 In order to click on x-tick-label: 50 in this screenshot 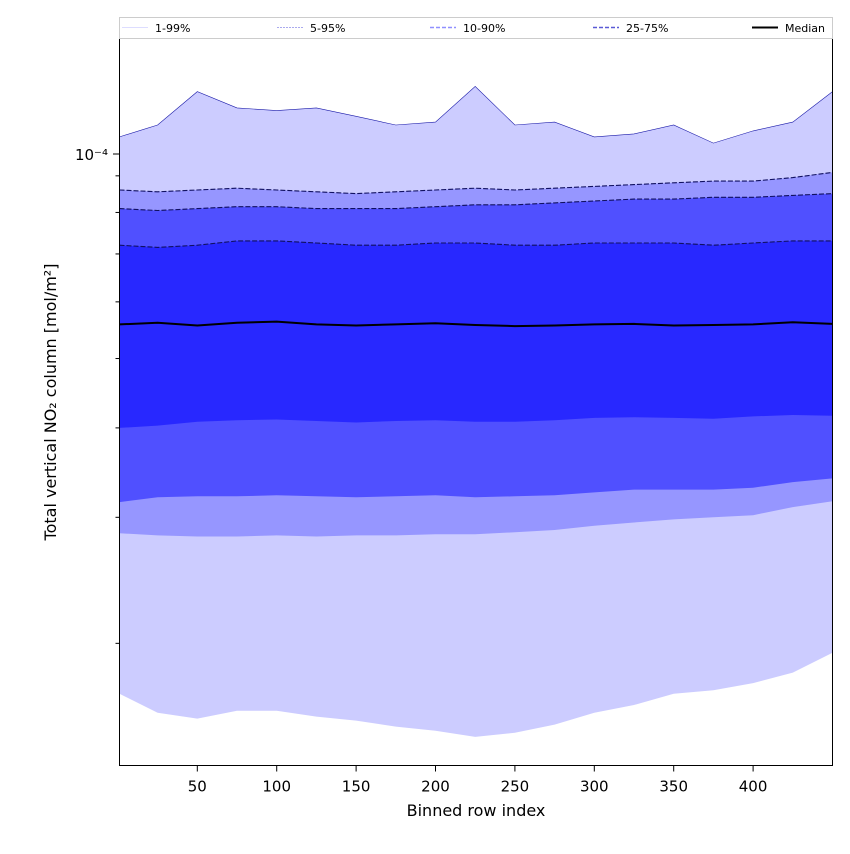, I will do `click(197, 787)`.